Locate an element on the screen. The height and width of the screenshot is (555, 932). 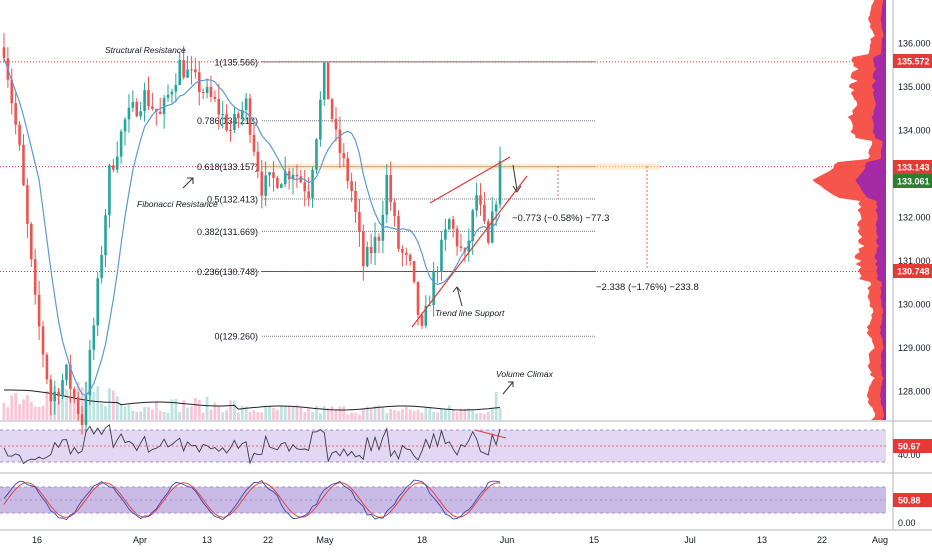
time-axis: 16 Apr 13 22 May 18 Jun 15 Jul 13 22 Aug is located at coordinates (460, 540).